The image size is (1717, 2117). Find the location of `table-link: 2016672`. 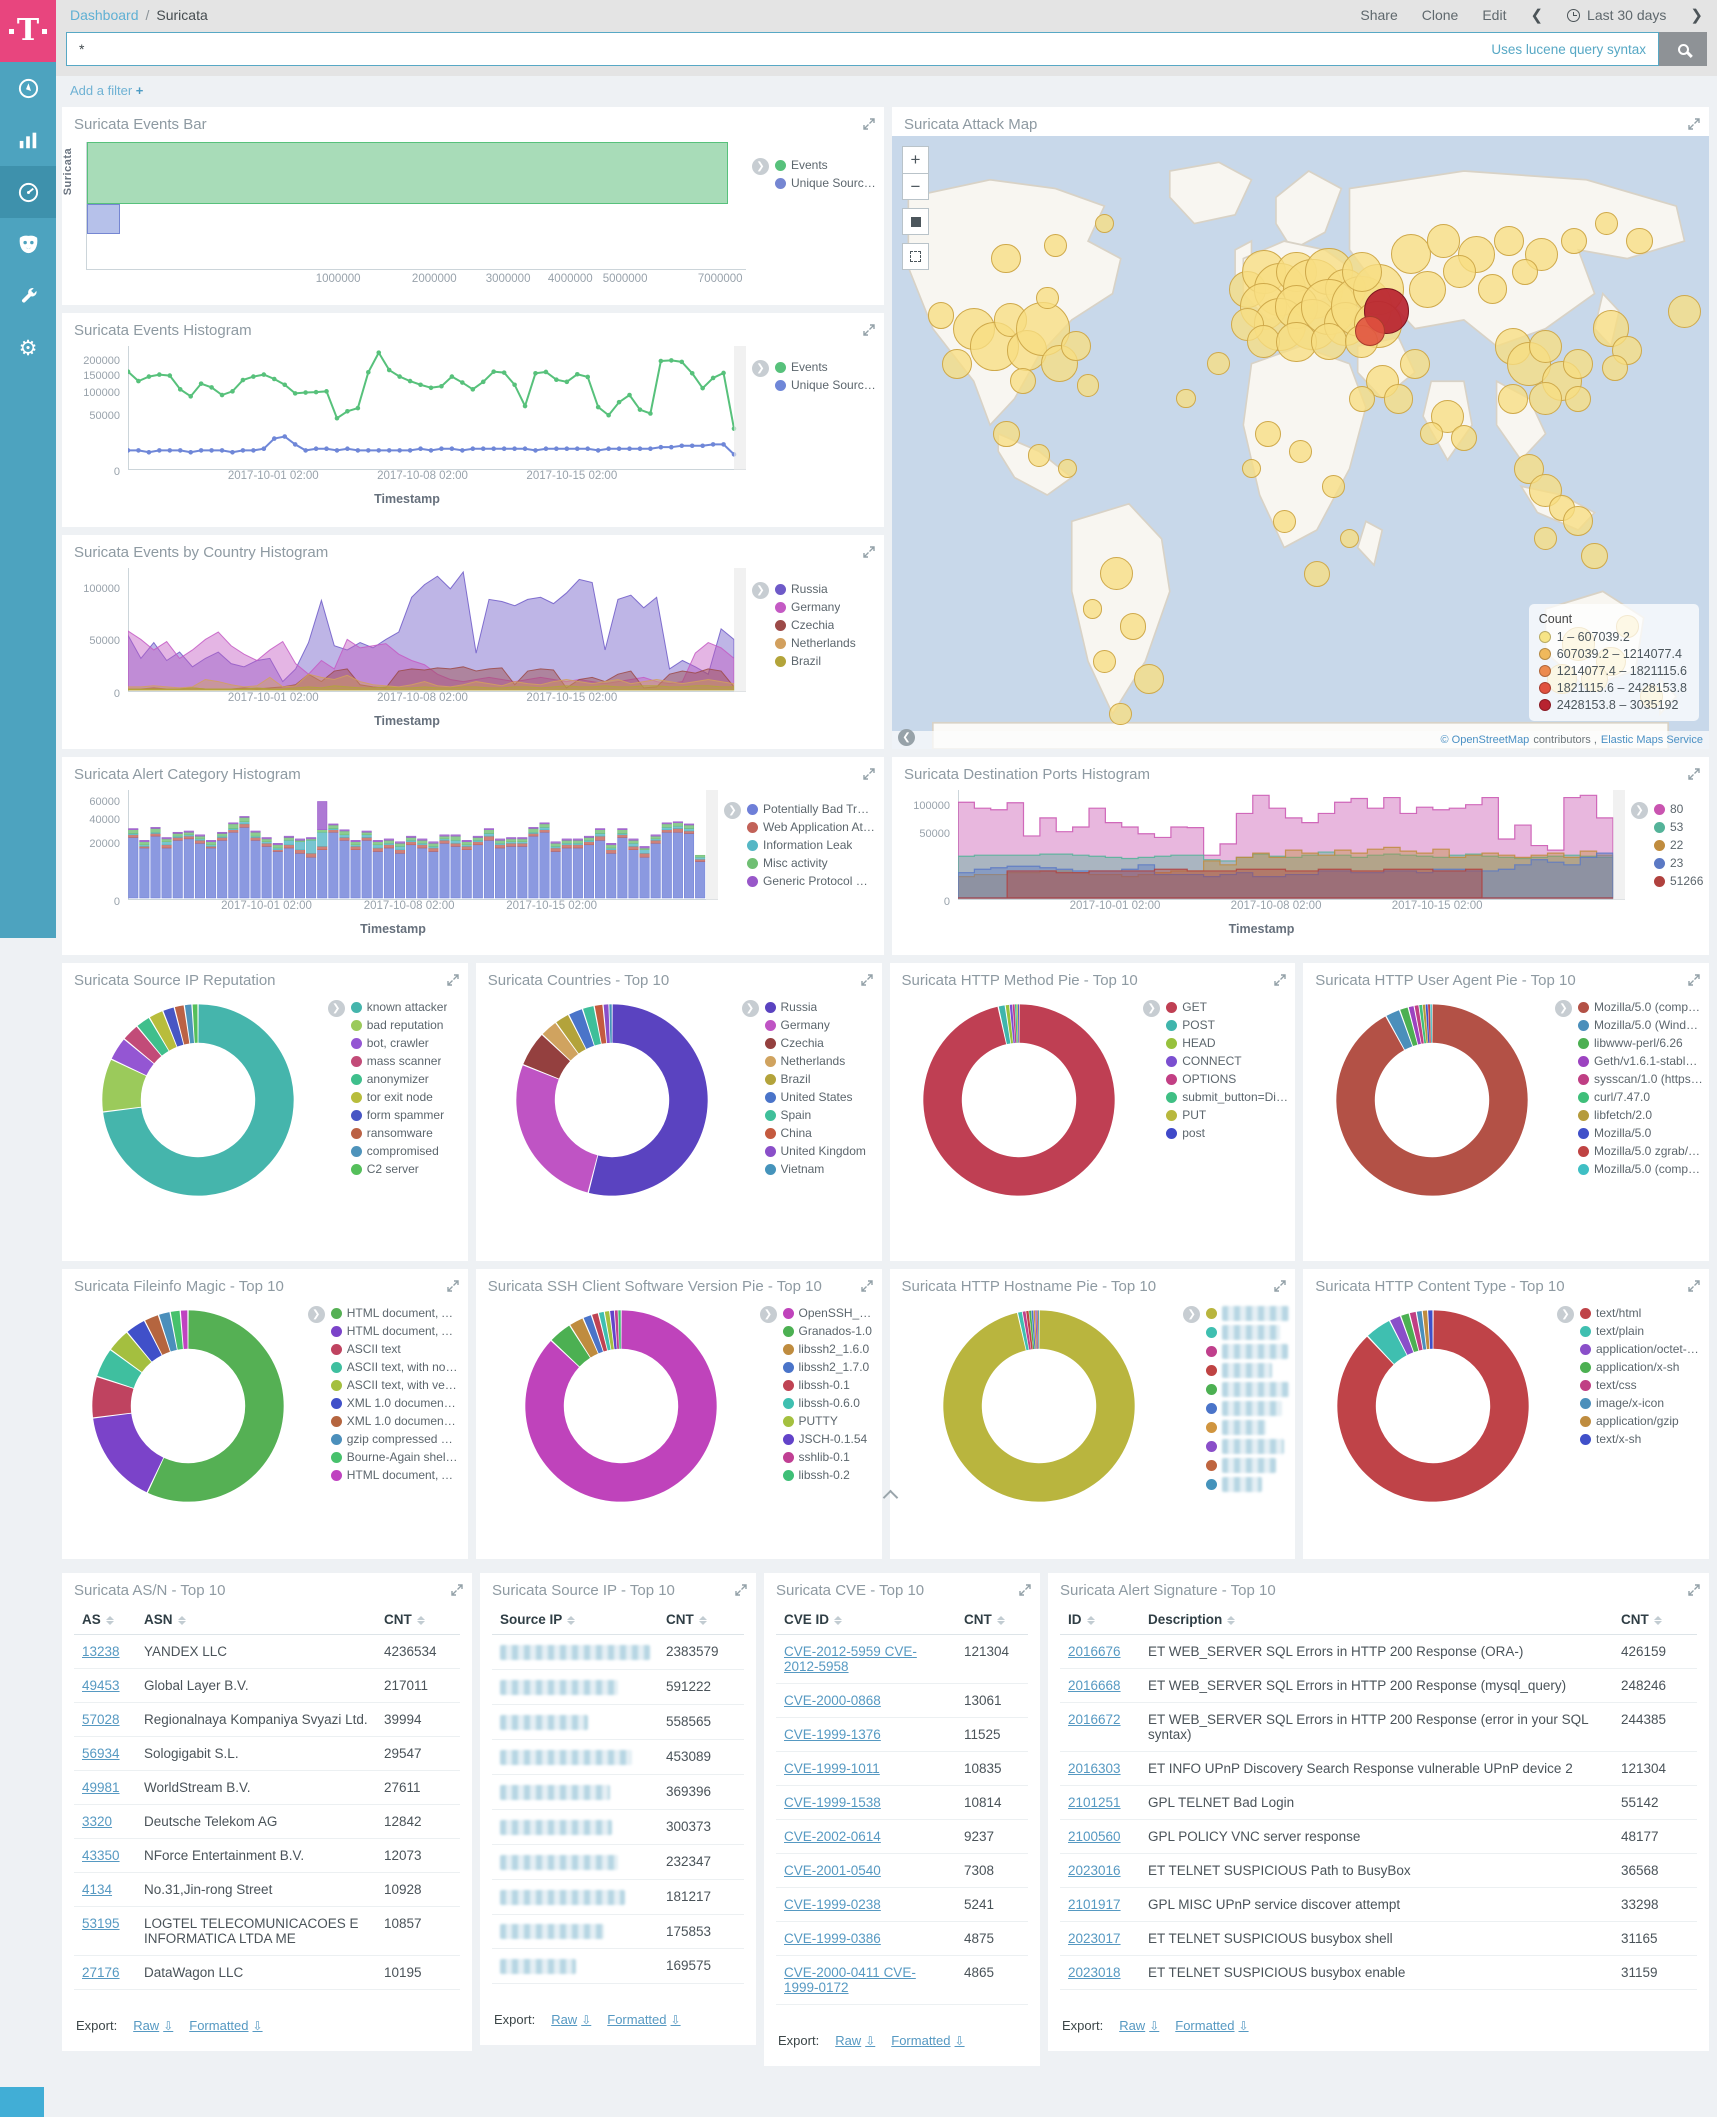

table-link: 2016672 is located at coordinates (1094, 1719).